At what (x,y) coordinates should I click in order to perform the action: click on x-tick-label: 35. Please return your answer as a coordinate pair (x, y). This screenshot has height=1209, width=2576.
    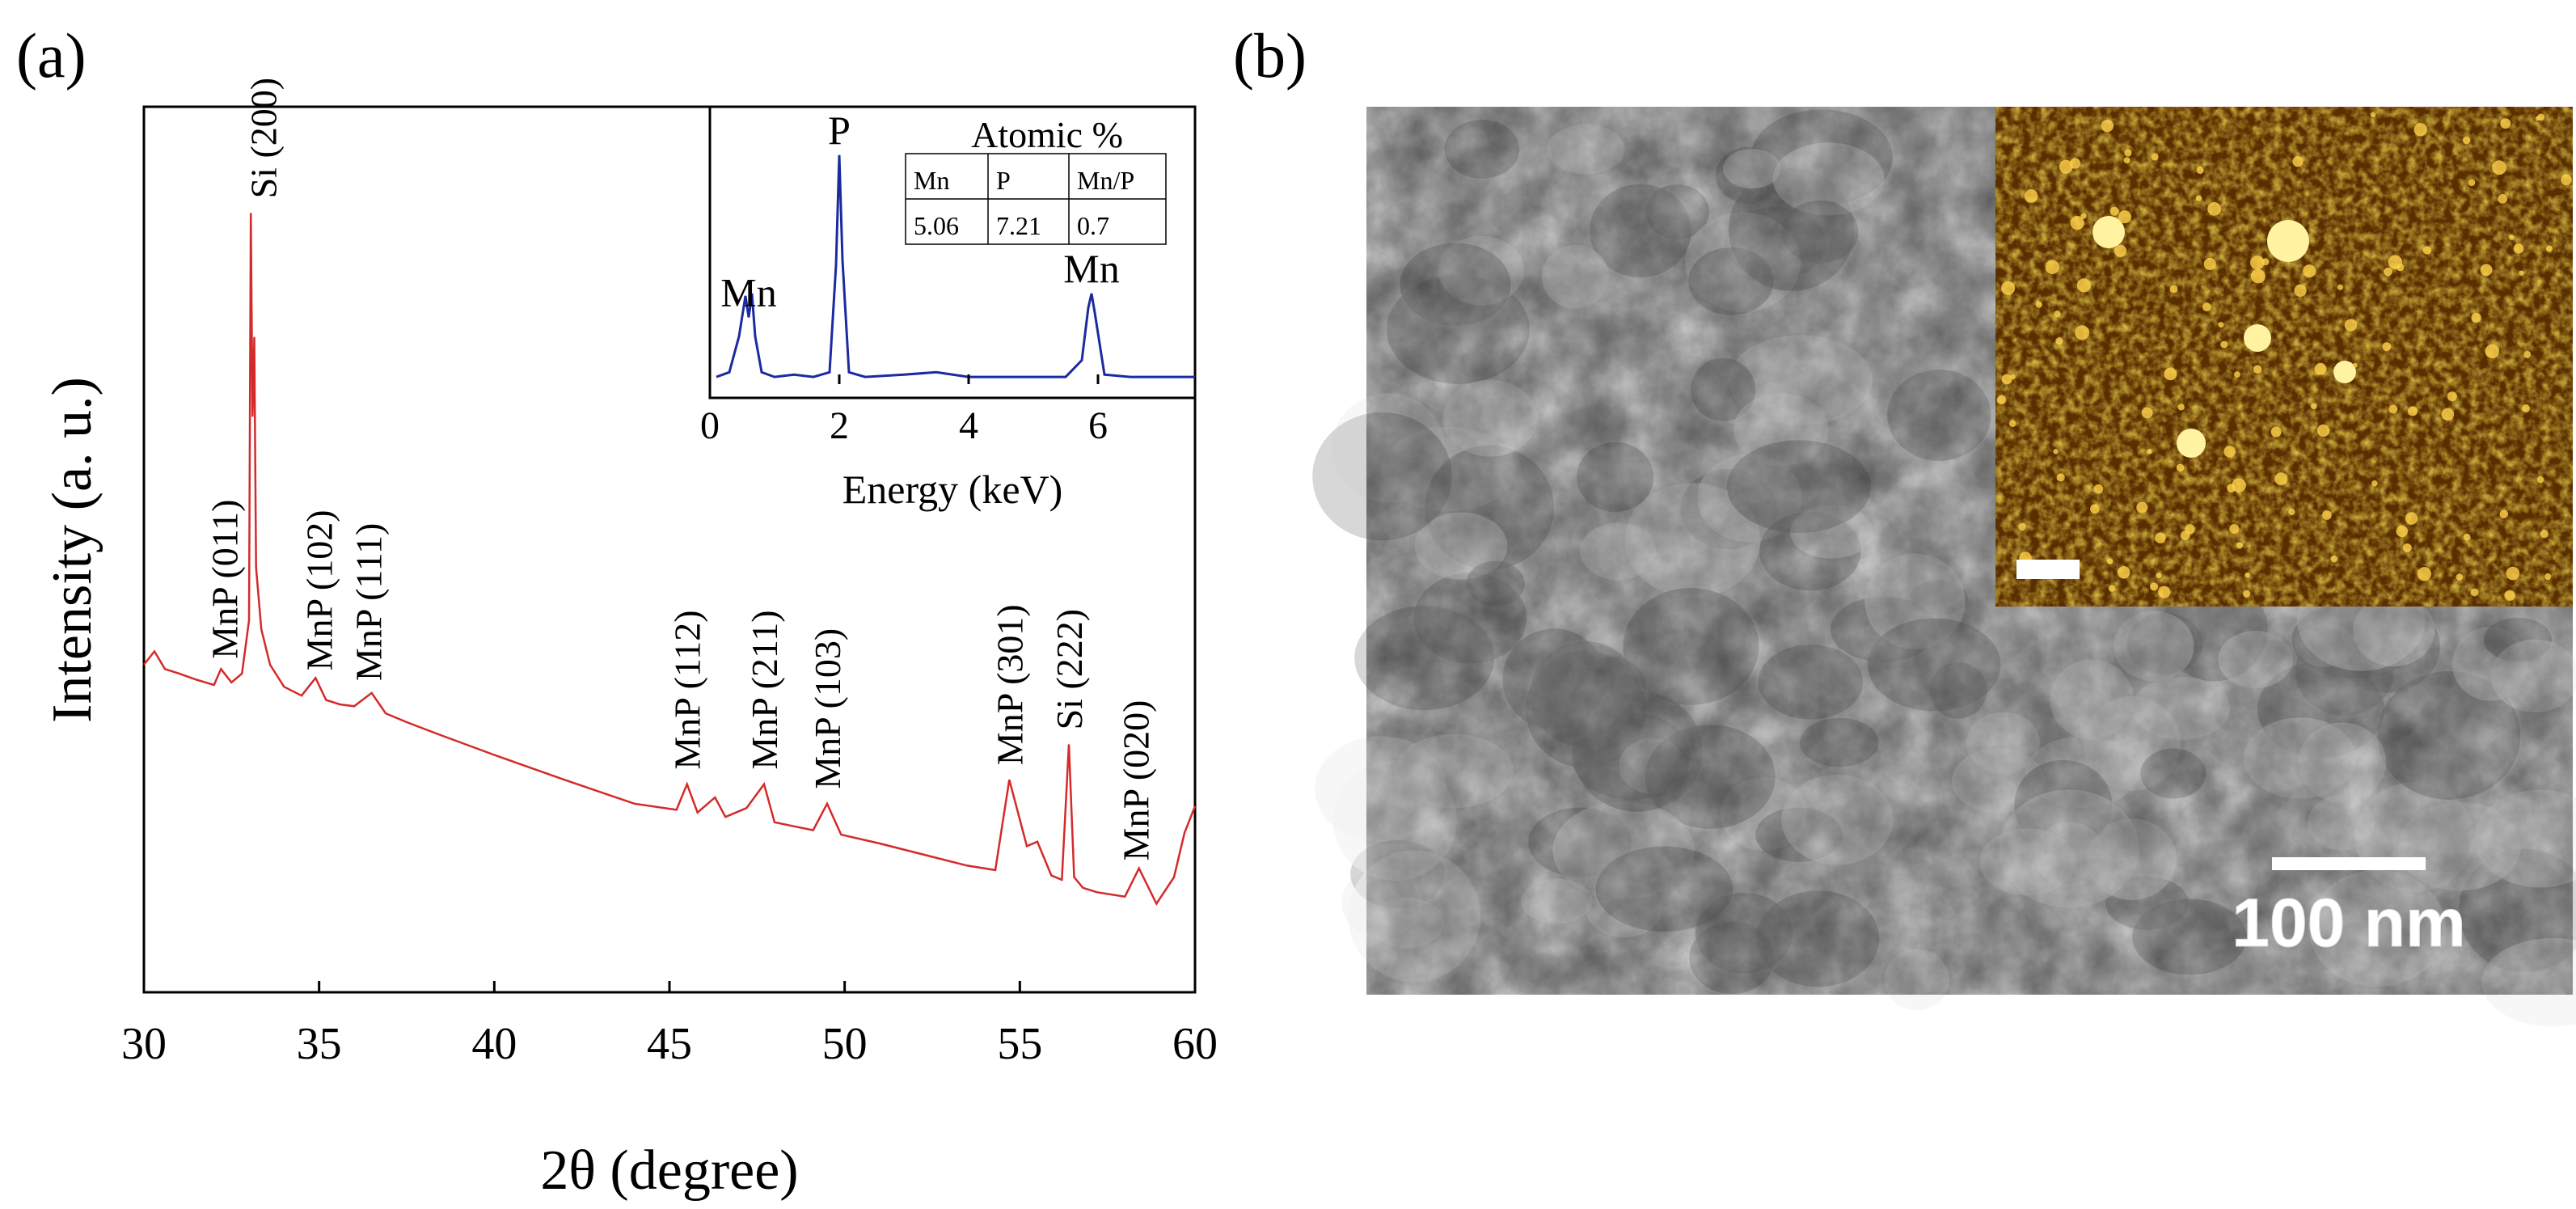
    Looking at the image, I should click on (319, 1044).